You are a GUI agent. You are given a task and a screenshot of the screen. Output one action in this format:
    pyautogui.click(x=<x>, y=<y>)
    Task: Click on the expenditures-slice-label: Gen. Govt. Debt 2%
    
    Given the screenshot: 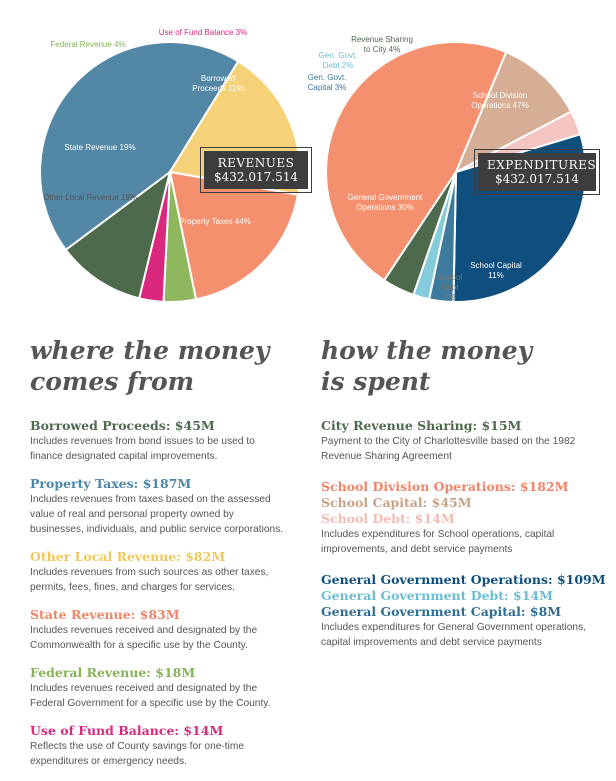 What is the action you would take?
    pyautogui.click(x=338, y=60)
    